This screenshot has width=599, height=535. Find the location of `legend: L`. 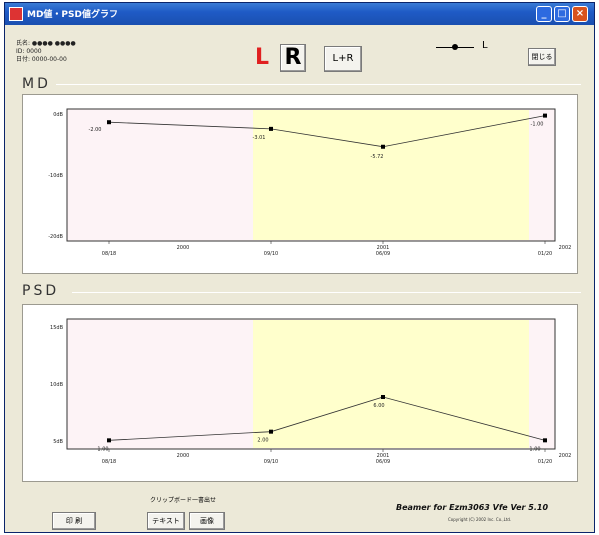

legend: L is located at coordinates (468, 47).